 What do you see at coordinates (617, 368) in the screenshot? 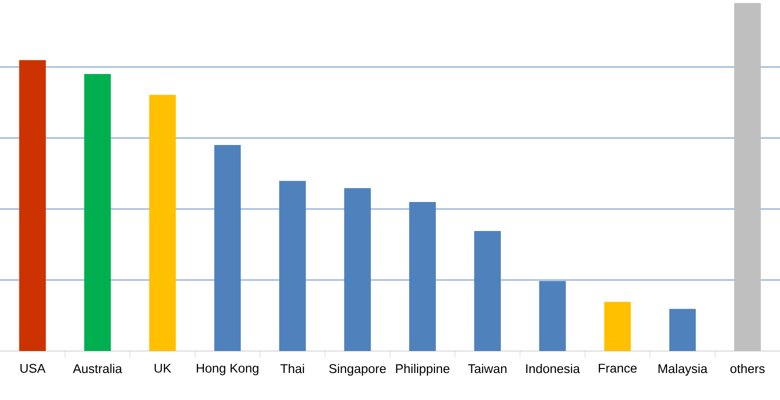
I see `x-tick-label: France` at bounding box center [617, 368].